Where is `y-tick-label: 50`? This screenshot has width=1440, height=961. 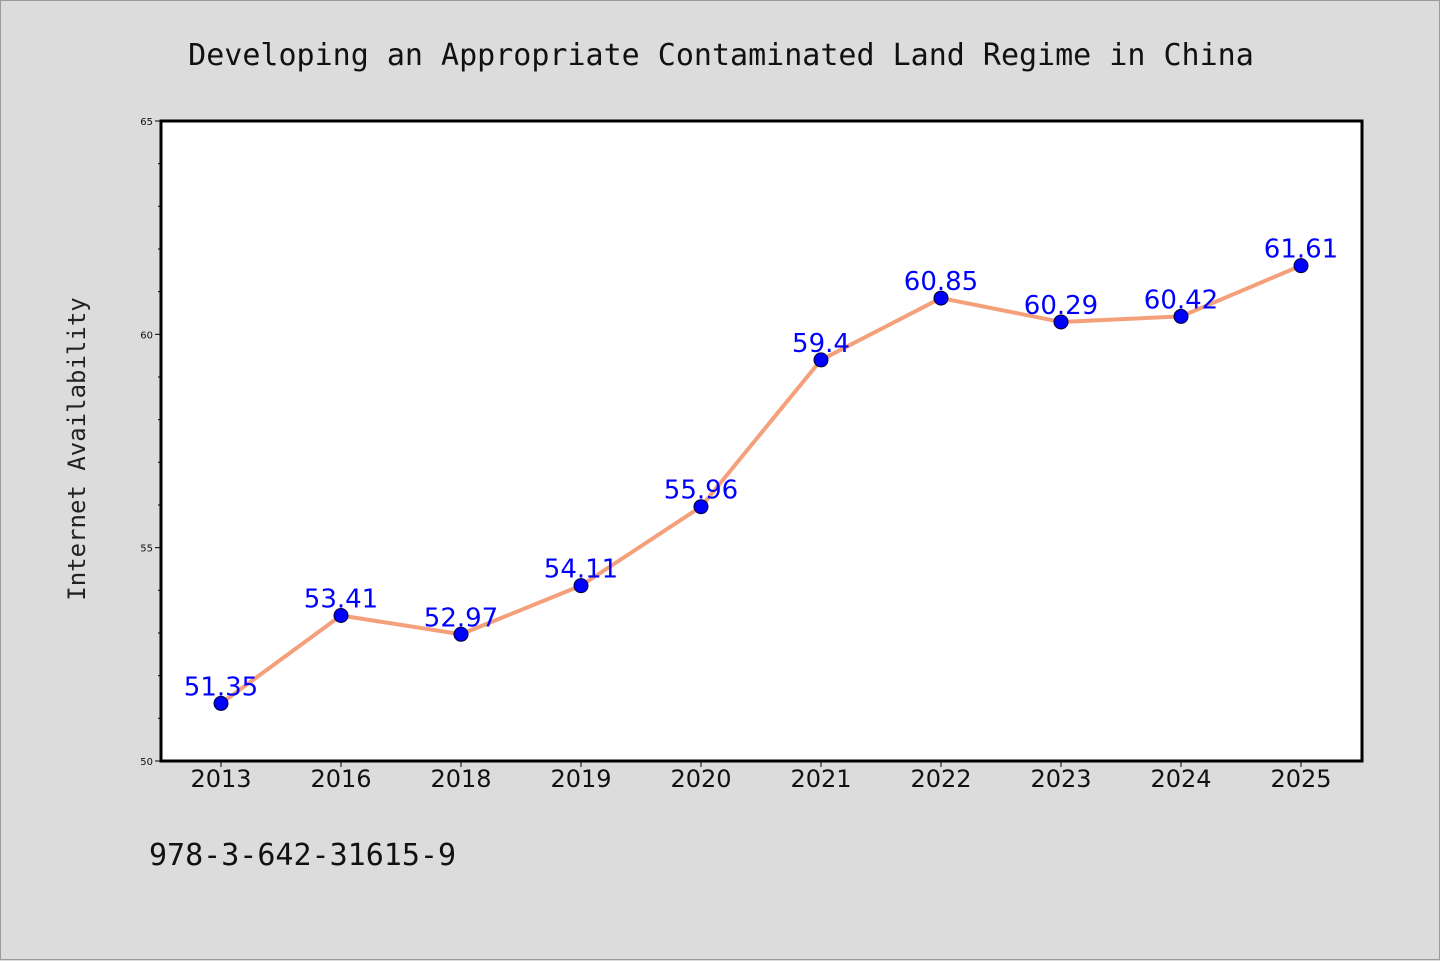
y-tick-label: 50 is located at coordinates (146, 762).